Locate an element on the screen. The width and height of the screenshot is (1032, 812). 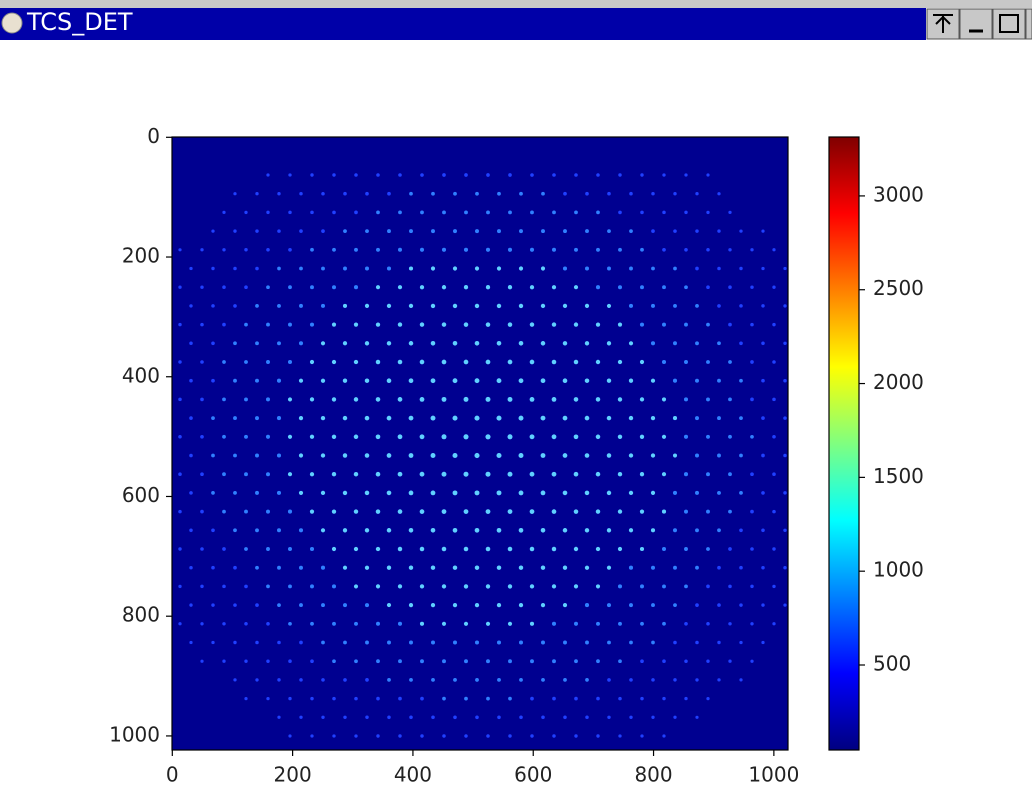
app-icon is located at coordinates (12, 23).